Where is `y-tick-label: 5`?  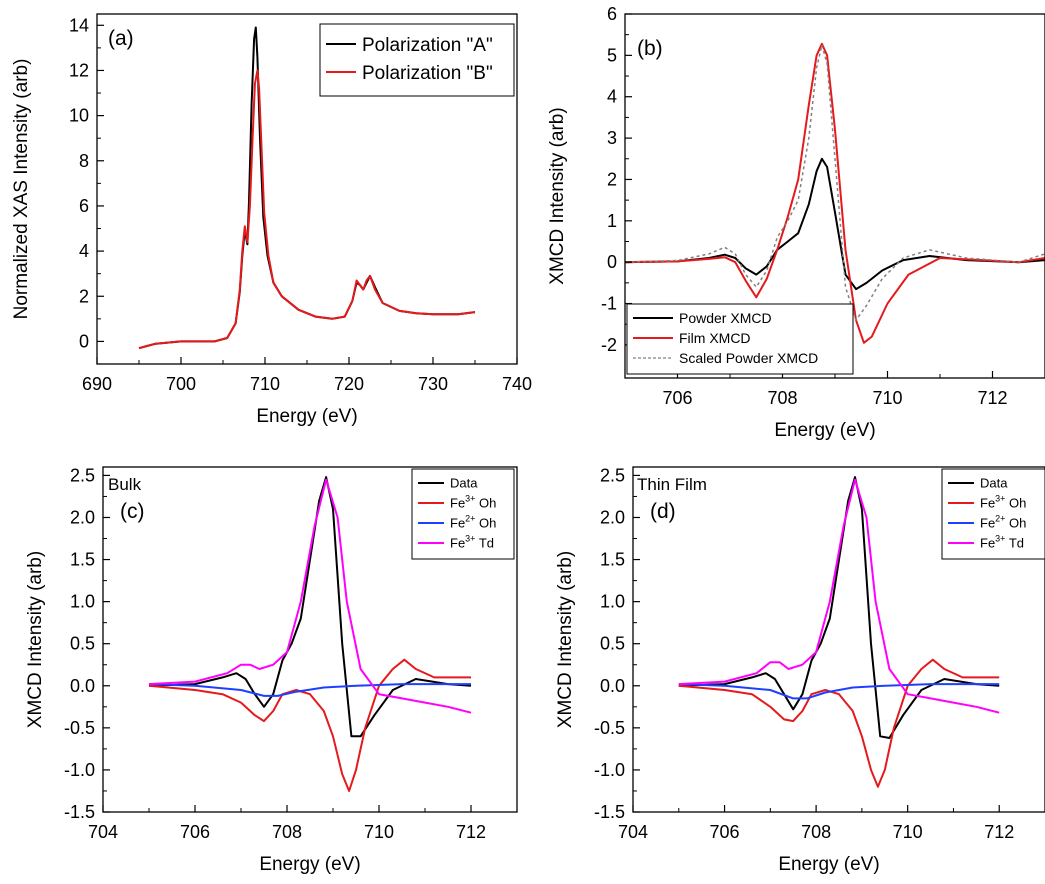
y-tick-label: 5 is located at coordinates (612, 55).